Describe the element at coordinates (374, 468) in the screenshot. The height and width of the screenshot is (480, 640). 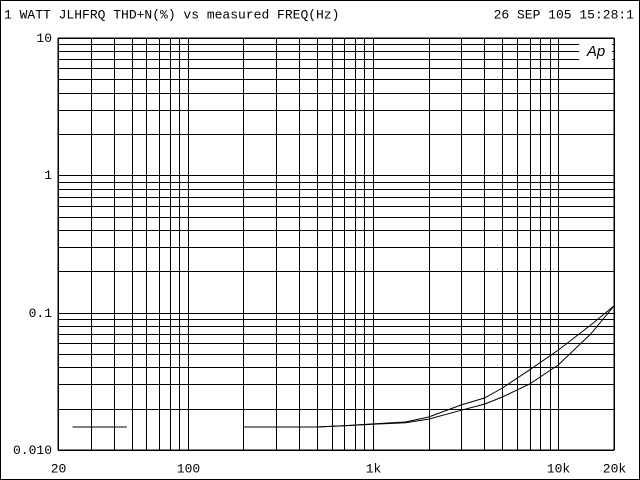
I see `x-tick-label: 1k` at that location.